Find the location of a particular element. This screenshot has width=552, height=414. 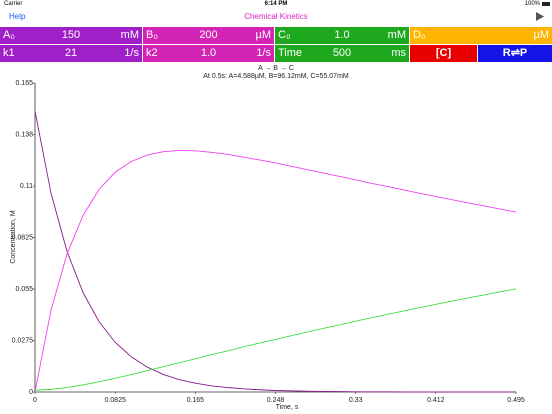

play-button is located at coordinates (540, 16).